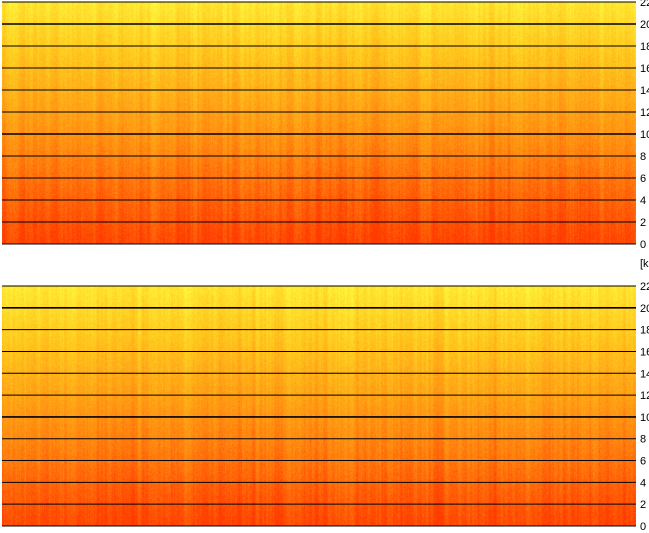 This screenshot has height=533, width=649. What do you see at coordinates (643, 179) in the screenshot?
I see `top-tick-label-6: 6` at bounding box center [643, 179].